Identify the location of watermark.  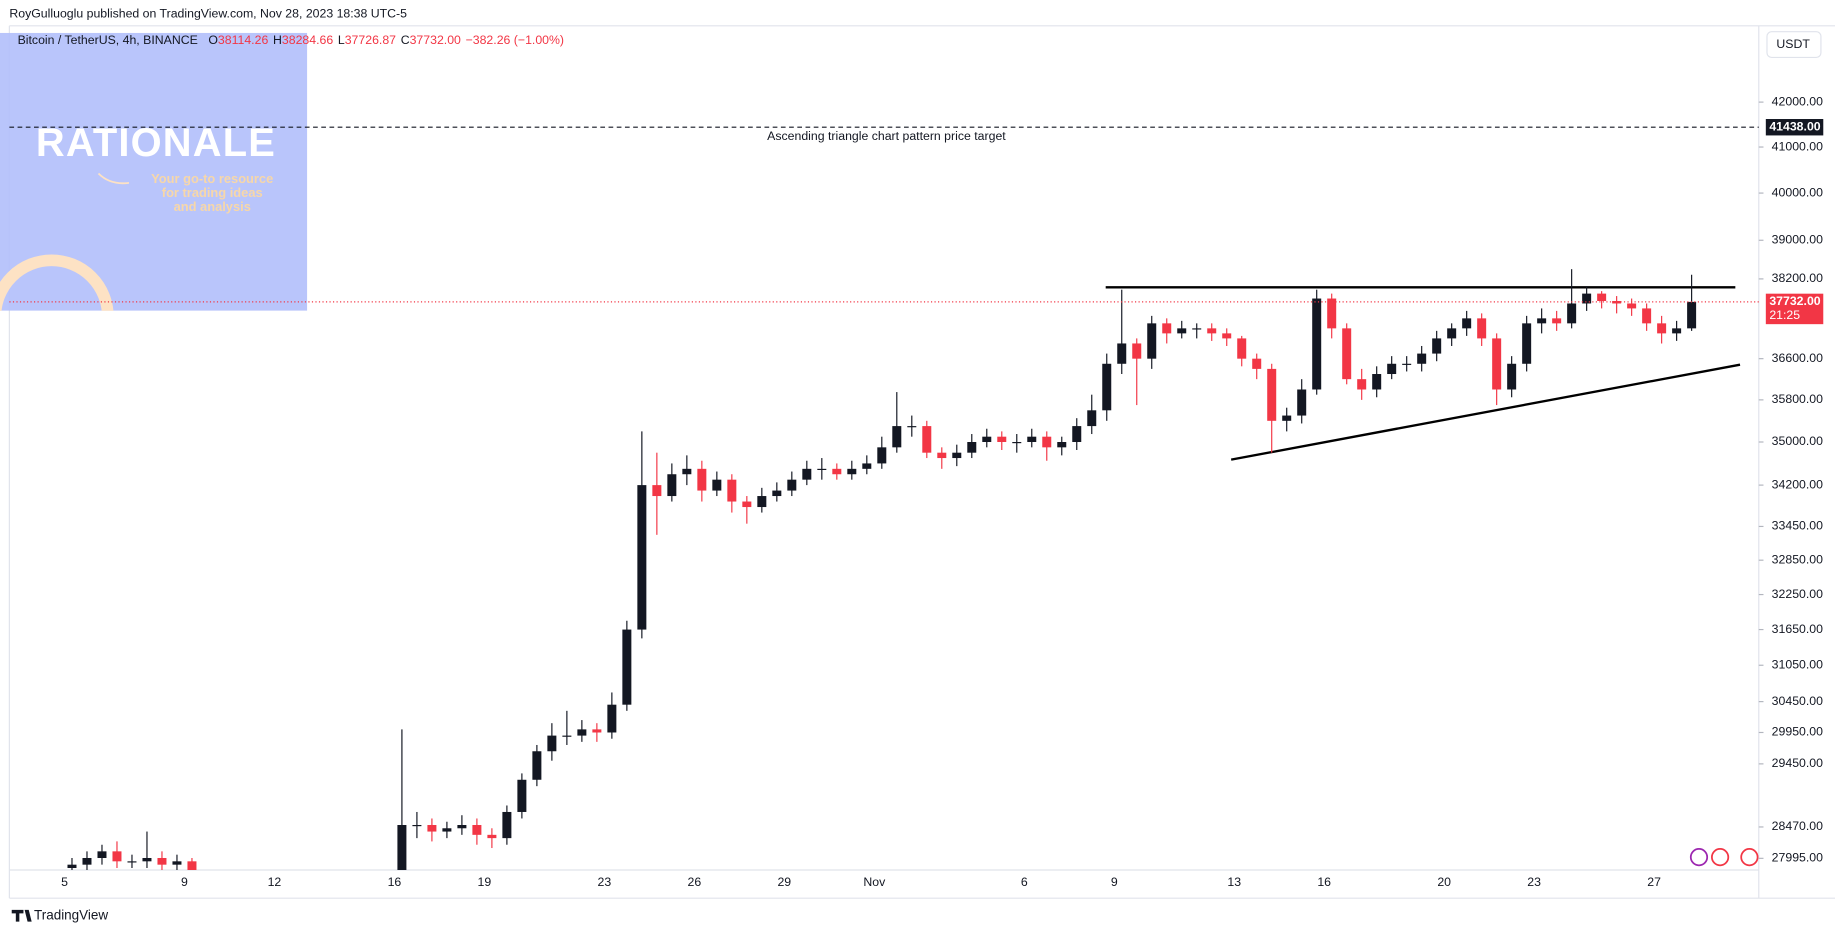
(154, 171).